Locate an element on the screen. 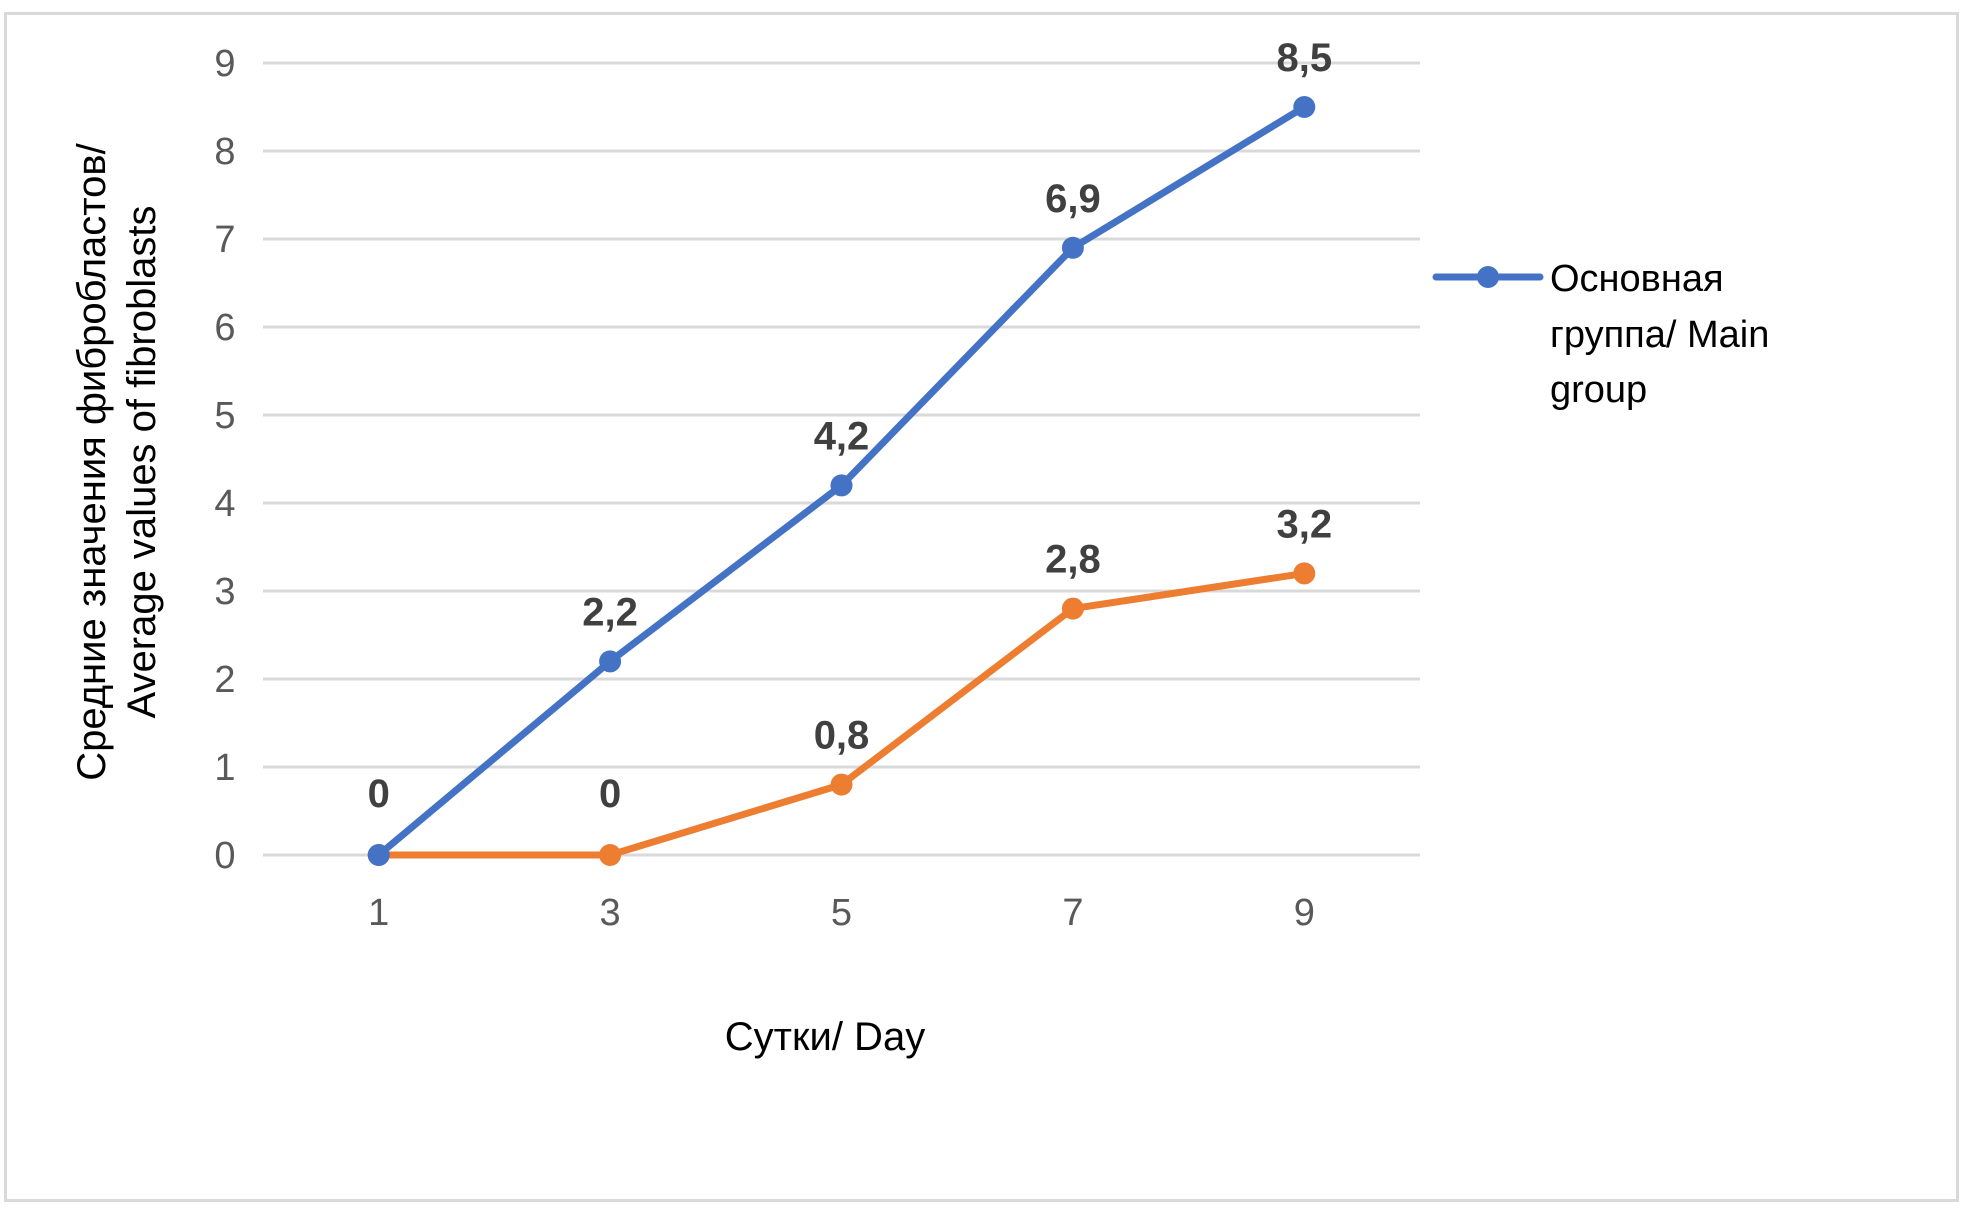 The width and height of the screenshot is (1966, 1209). series-1-data-label: 2,8 is located at coordinates (1073, 560).